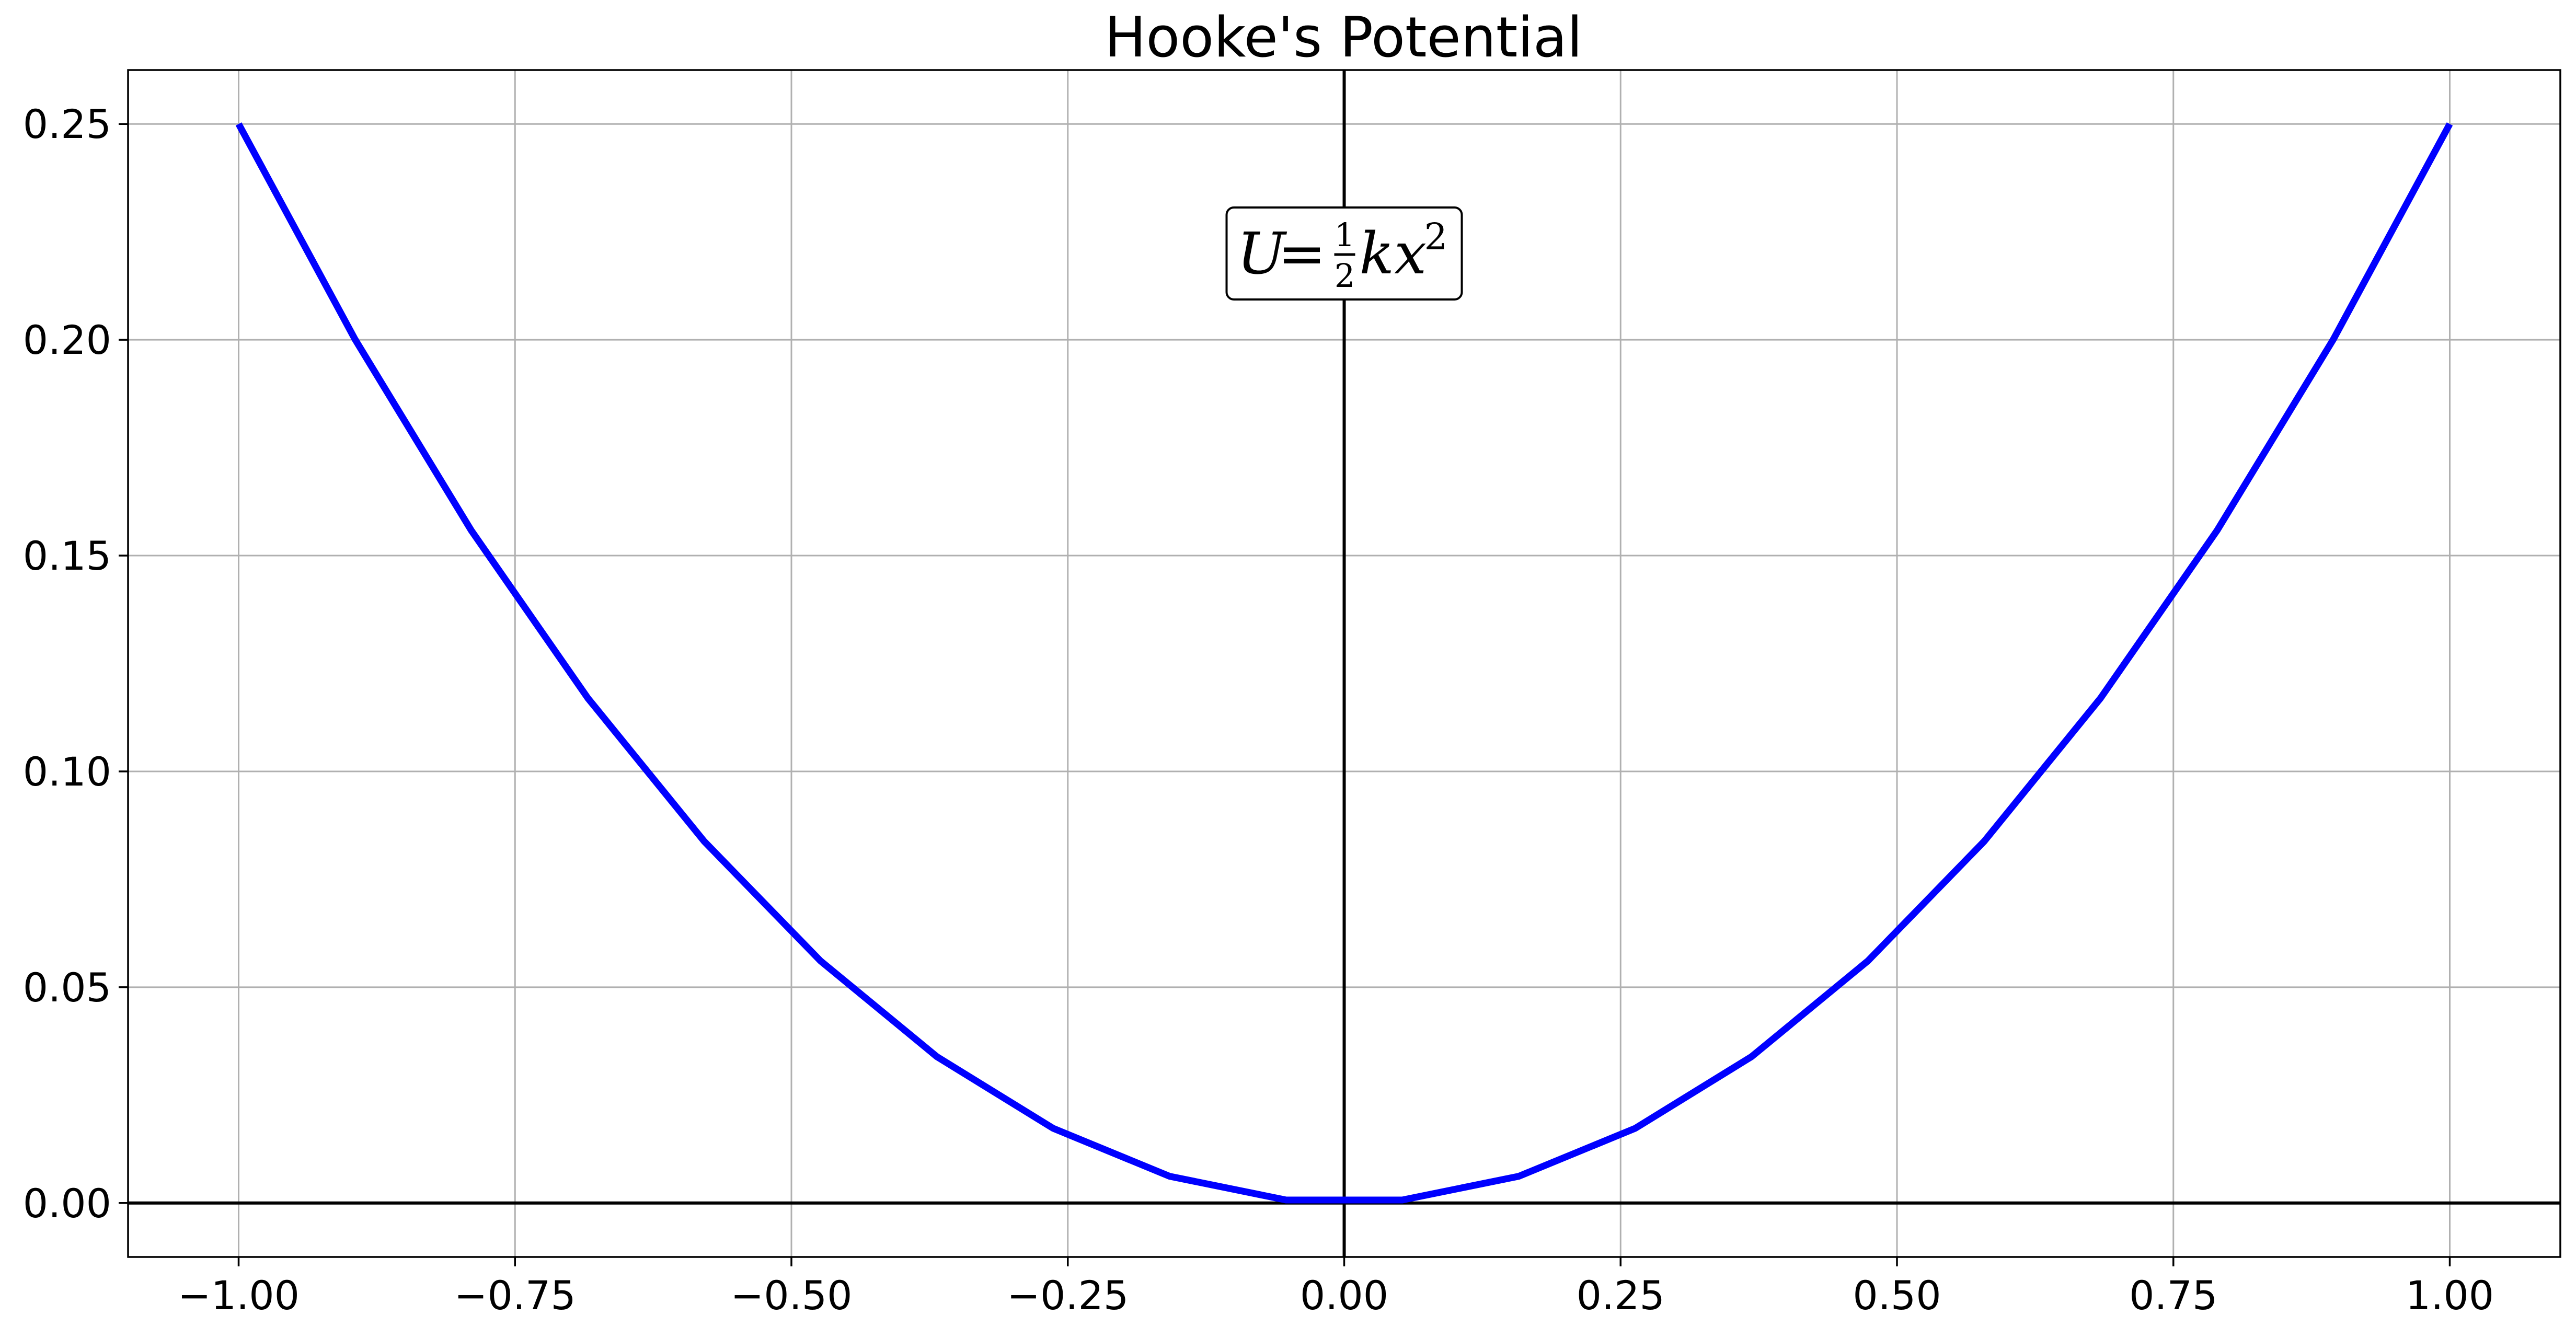 This screenshot has height=1327, width=2576. What do you see at coordinates (1344, 38) in the screenshot?
I see `chart-title: Hooke's Potential` at bounding box center [1344, 38].